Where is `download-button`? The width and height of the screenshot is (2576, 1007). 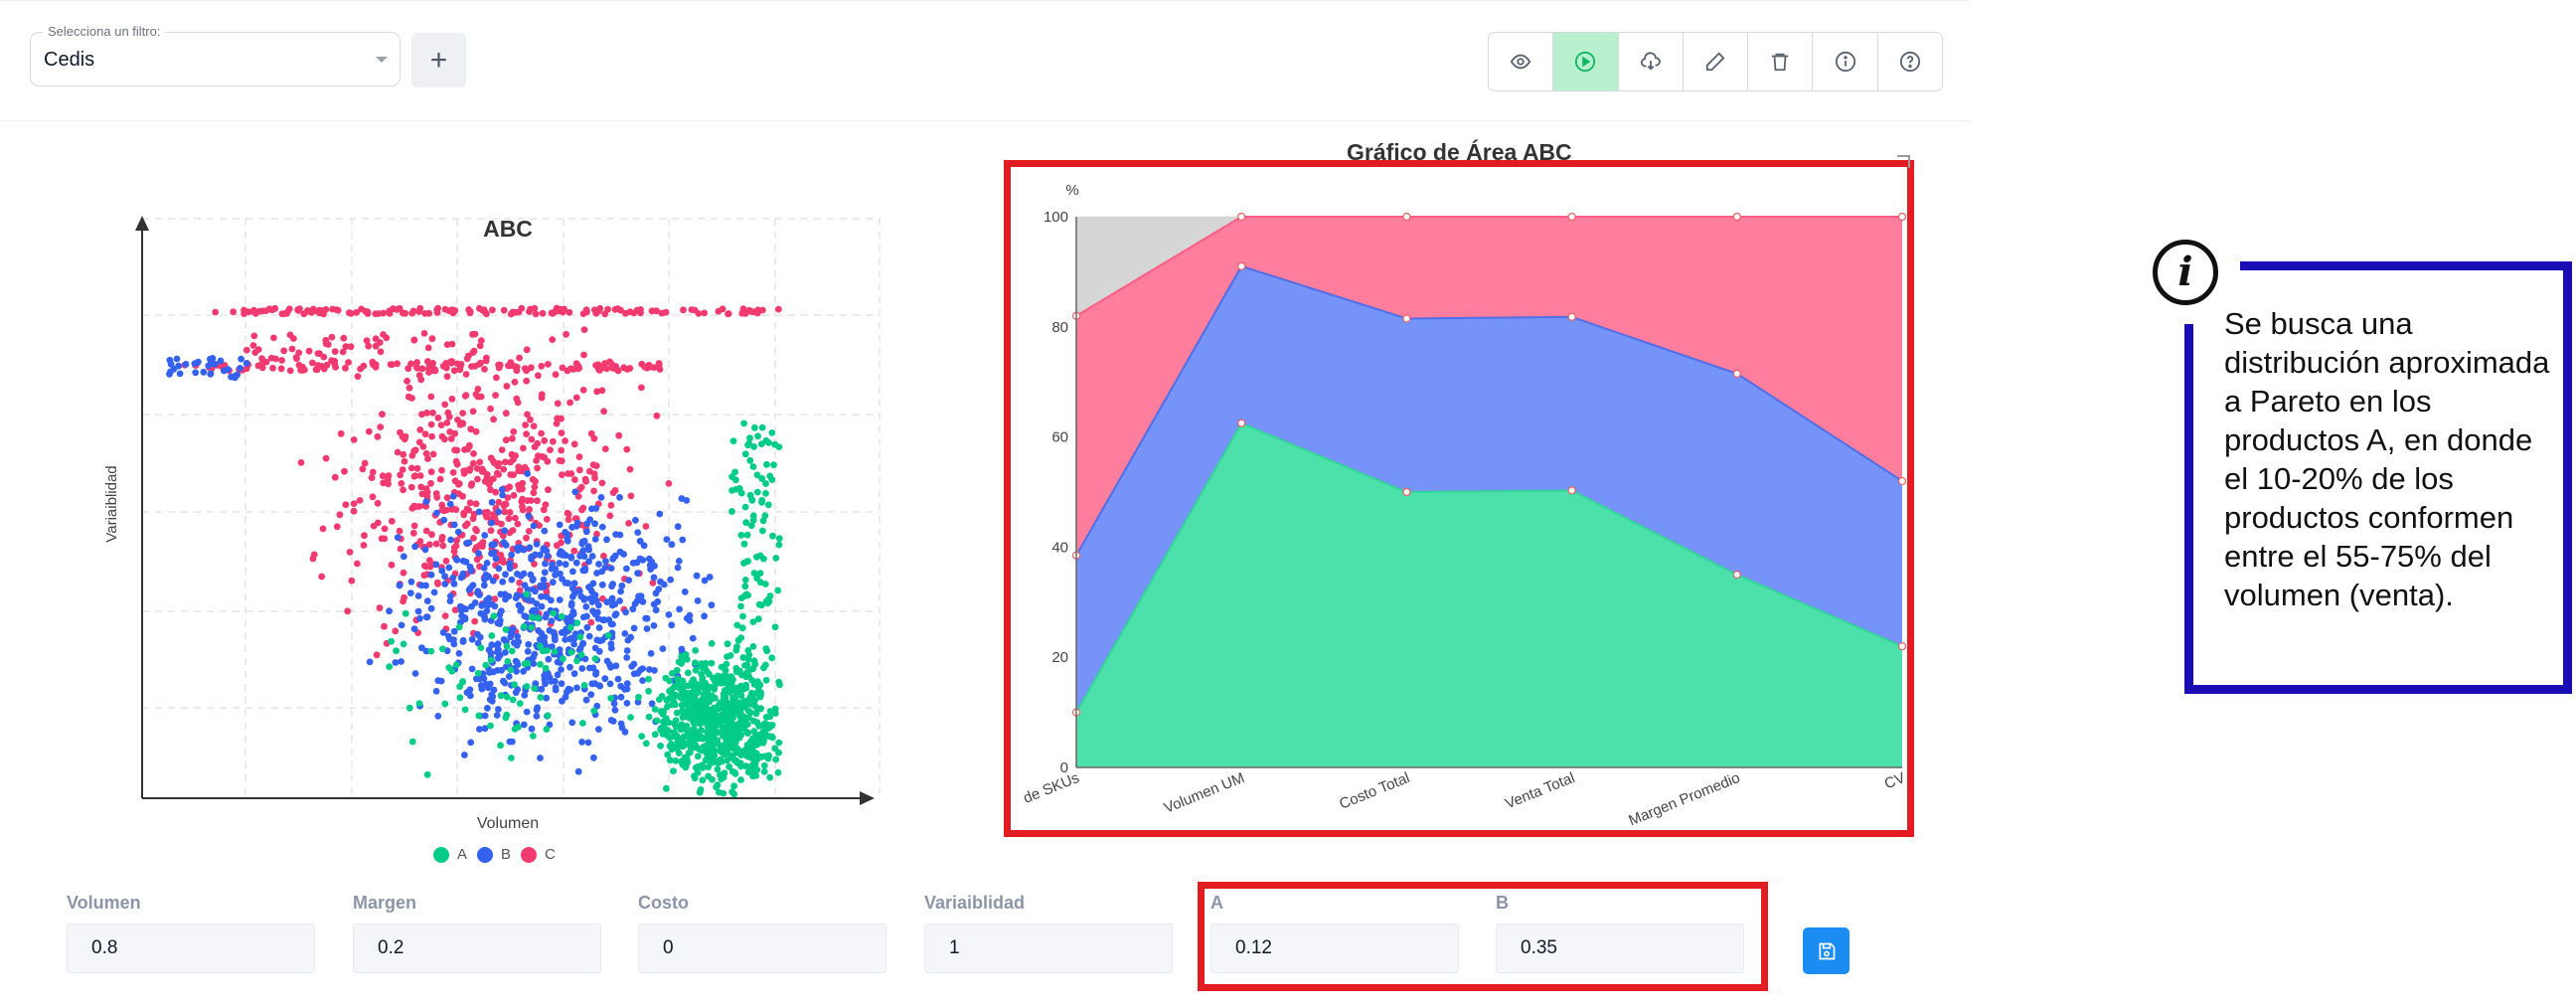 download-button is located at coordinates (1651, 61).